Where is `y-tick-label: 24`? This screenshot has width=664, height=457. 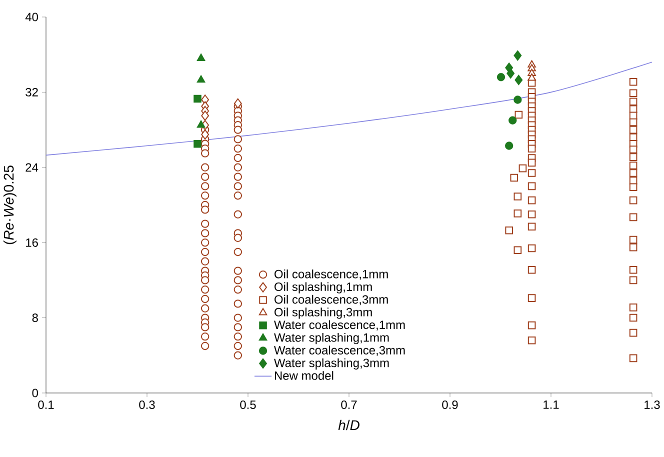
y-tick-label: 24 is located at coordinates (32, 167).